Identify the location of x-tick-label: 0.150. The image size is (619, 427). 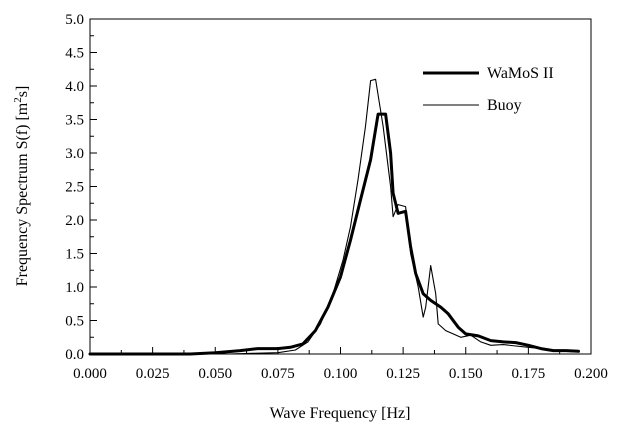
(466, 374).